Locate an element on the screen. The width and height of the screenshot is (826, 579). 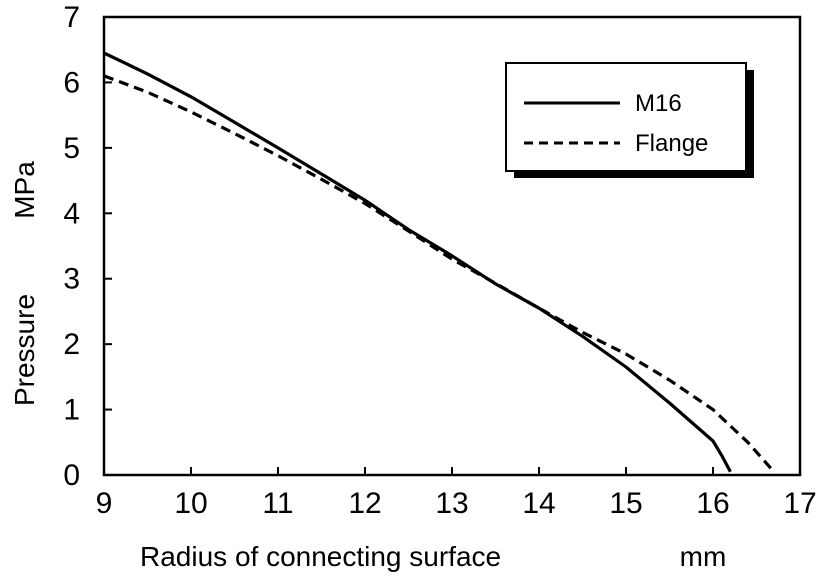
x-tick-label: 11 is located at coordinates (277, 503).